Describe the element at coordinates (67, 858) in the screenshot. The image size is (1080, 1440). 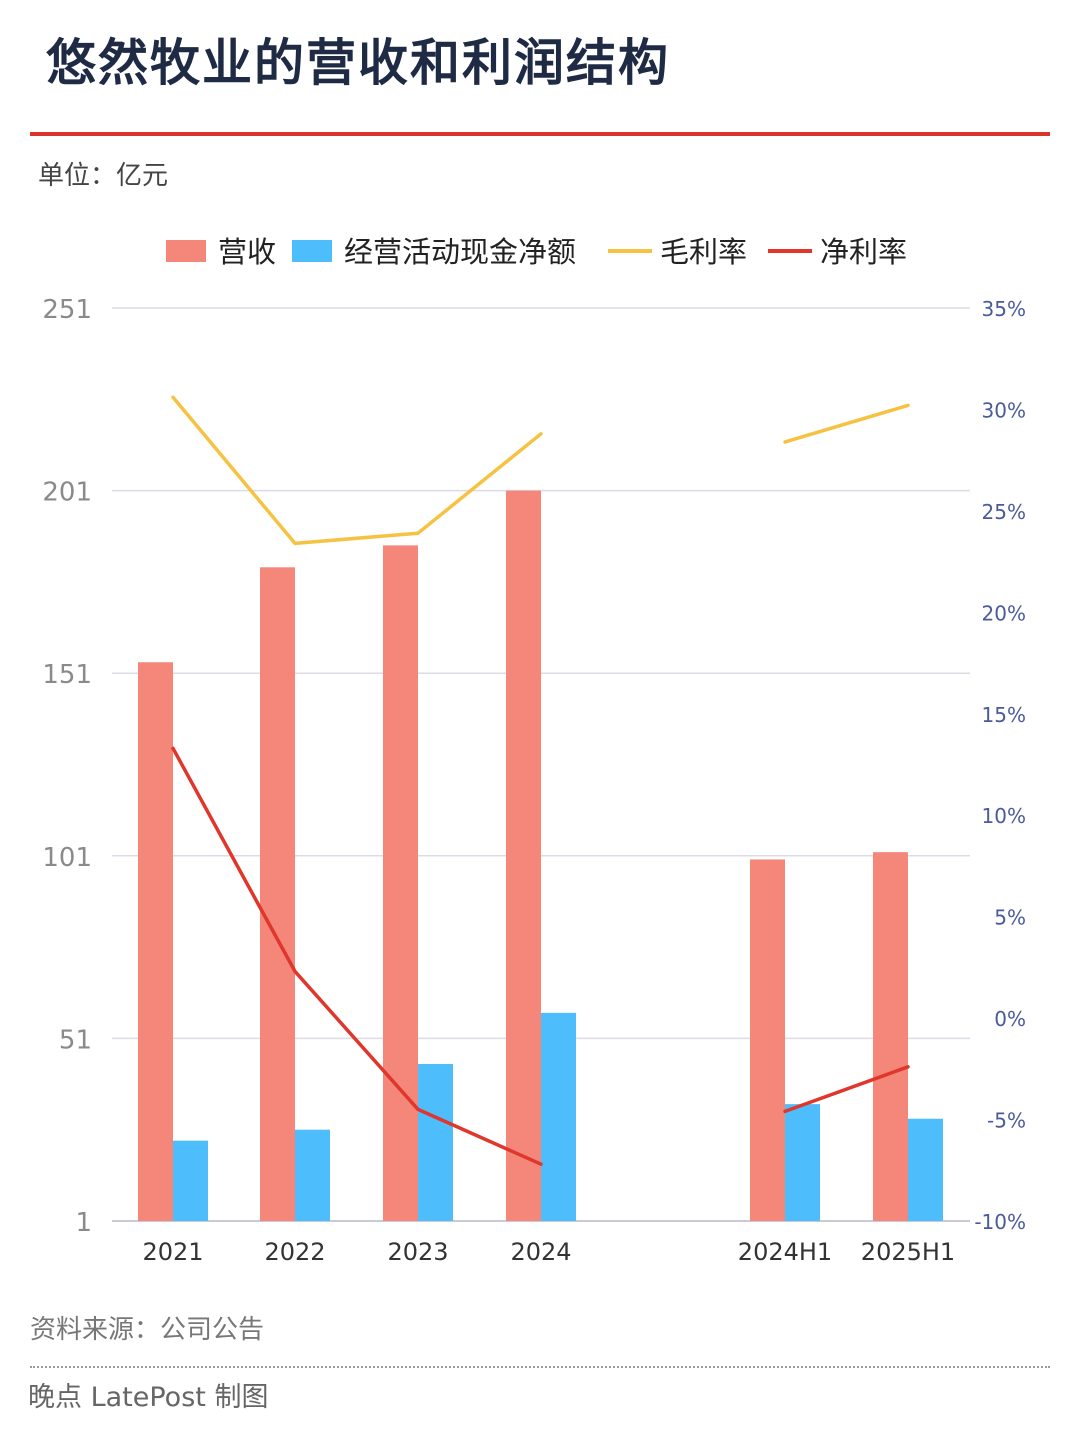
I see `left-axis-tick-label: 101` at that location.